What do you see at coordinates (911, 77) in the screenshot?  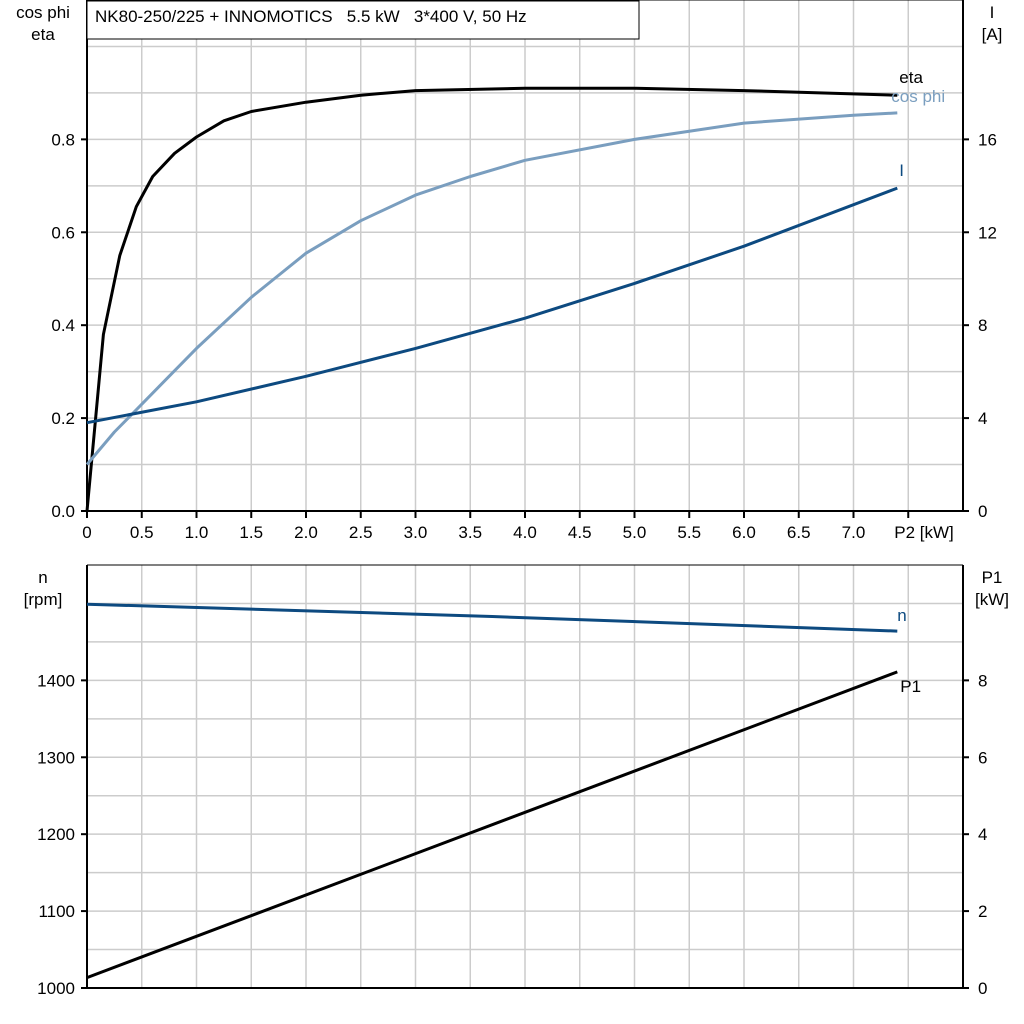 I see `series-label-eta: eta` at bounding box center [911, 77].